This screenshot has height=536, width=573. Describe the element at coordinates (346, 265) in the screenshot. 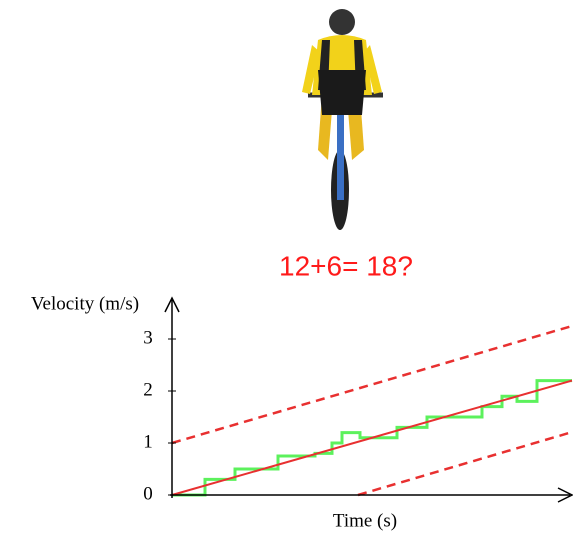

I see `chart-title: 12+6= 18?` at that location.